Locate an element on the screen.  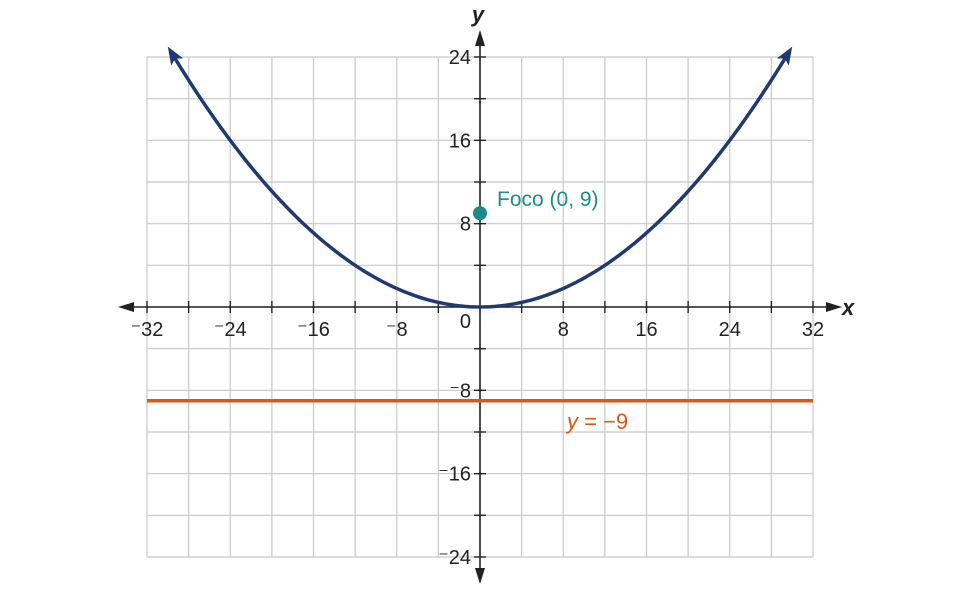
x-tick-label: 8 is located at coordinates (563, 330).